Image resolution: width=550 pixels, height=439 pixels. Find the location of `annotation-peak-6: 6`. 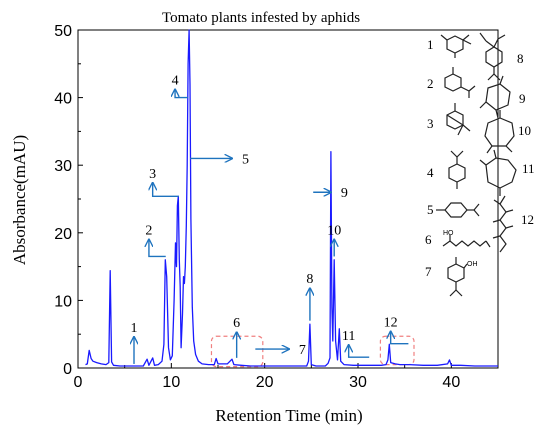

annotation-peak-6: 6 is located at coordinates (236, 337).